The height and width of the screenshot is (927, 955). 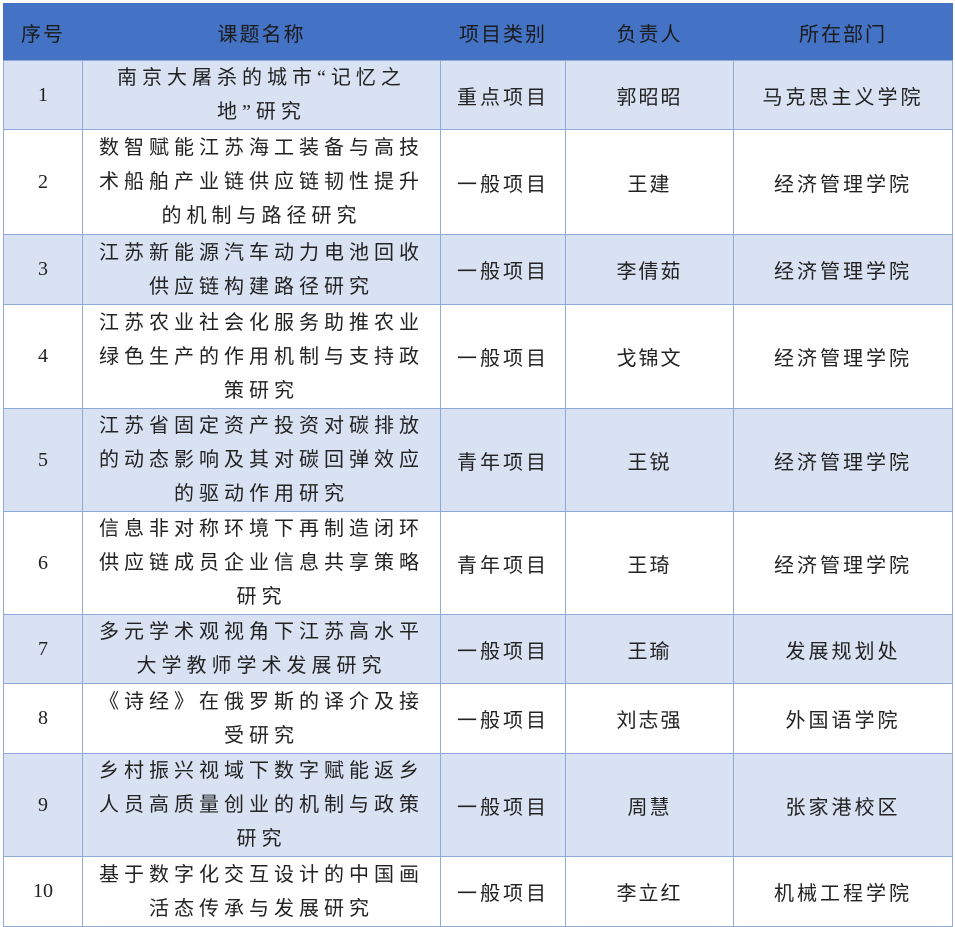 I want to click on header-category: 项目类别, so click(x=503, y=32).